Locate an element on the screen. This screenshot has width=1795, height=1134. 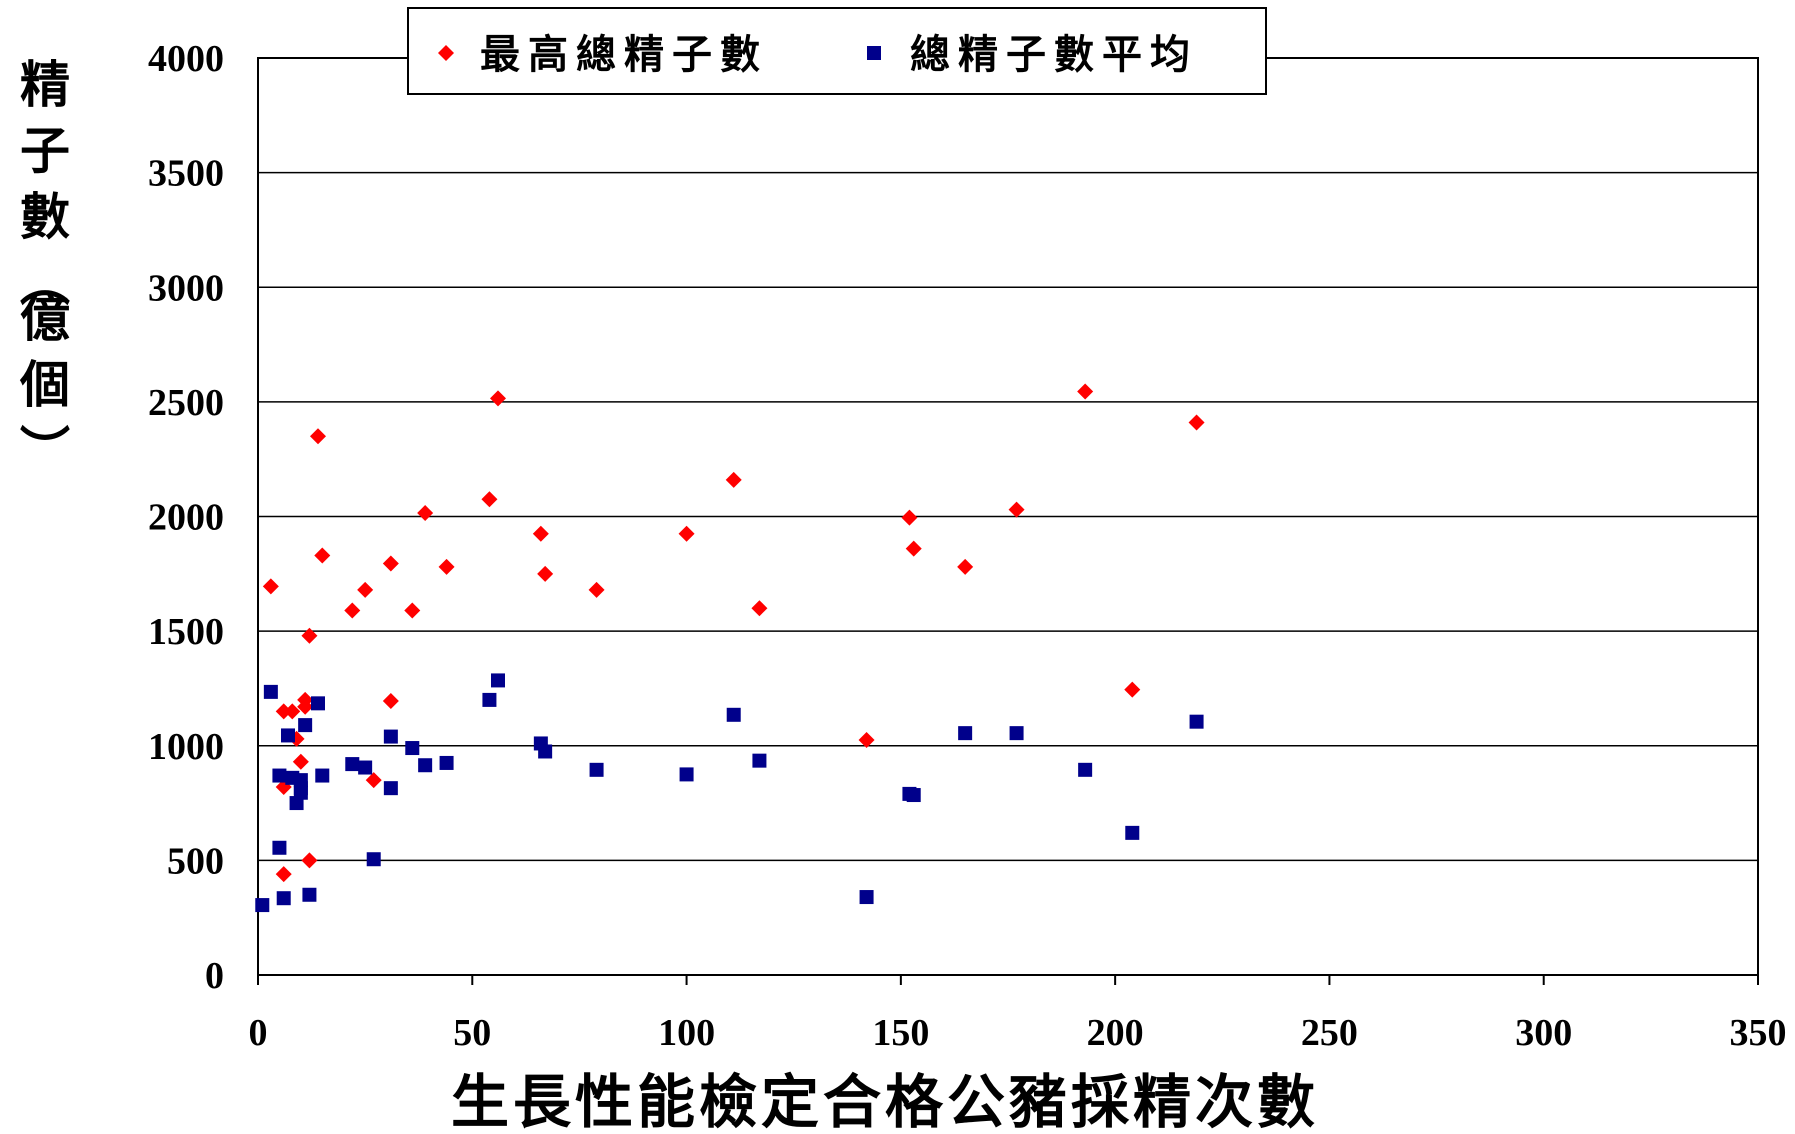
y-axis-ticks: 0 500 1000 1500 2000 2500 3000 3500 4000 is located at coordinates (186, 517).